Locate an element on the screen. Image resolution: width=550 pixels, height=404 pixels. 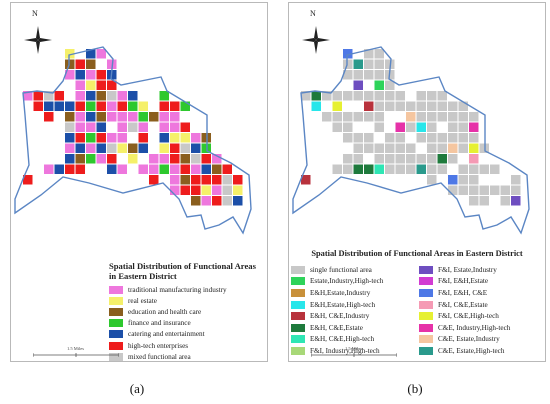
legend-label: mixed functional area is located at coordinates (159, 356).